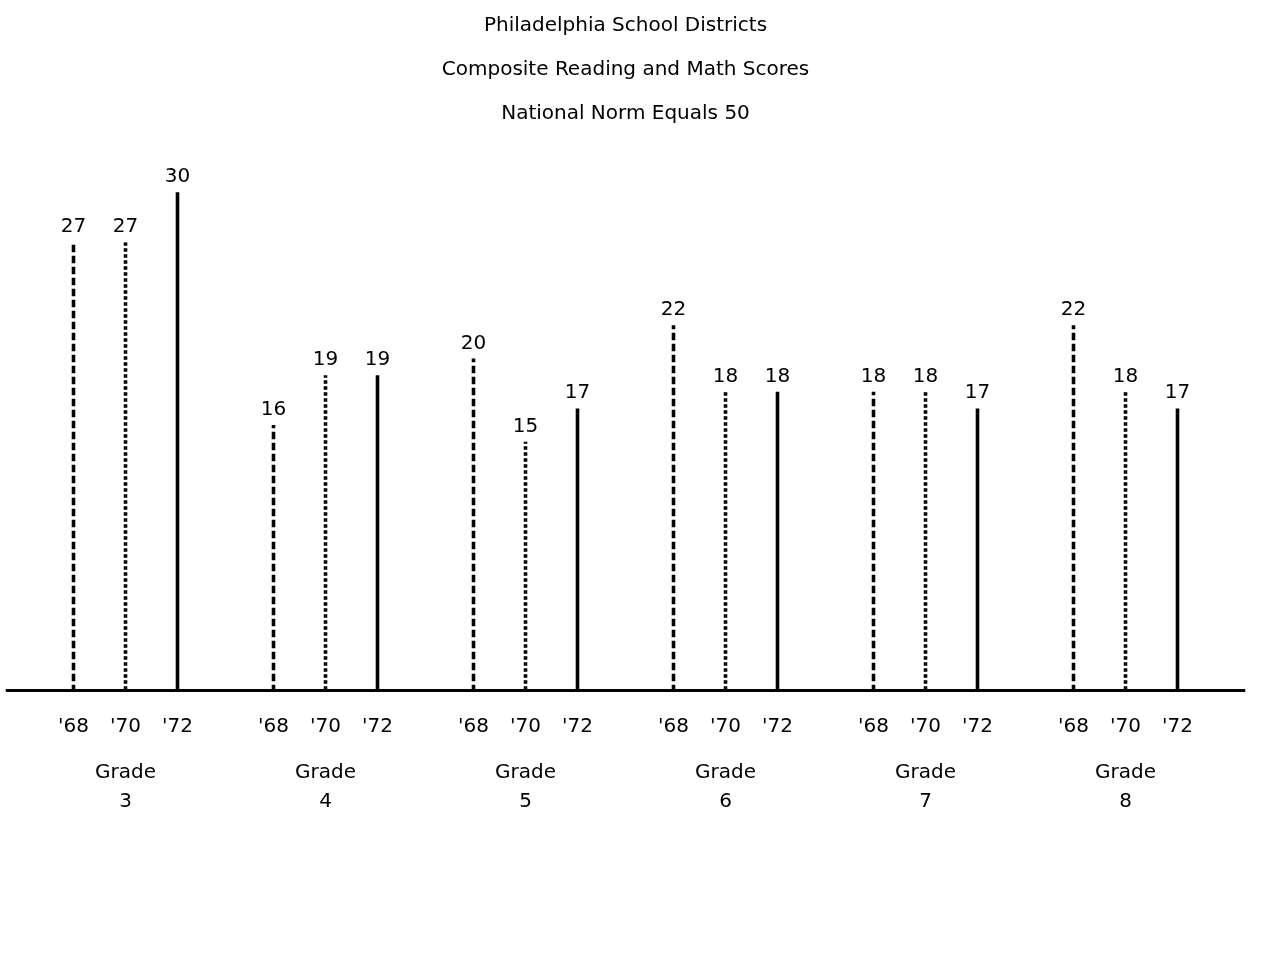 The image size is (1275, 962). Describe the element at coordinates (625, 67) in the screenshot. I see `chart-subtitle: Composite Reading and Math Scores` at that location.